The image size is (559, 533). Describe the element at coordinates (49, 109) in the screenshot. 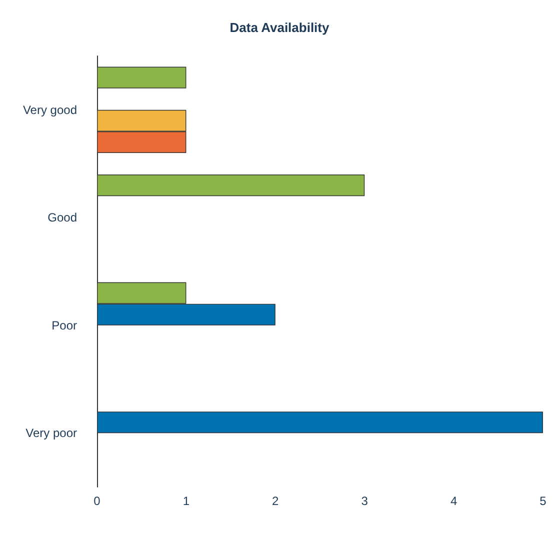

I see `y-tick-label: Very good` at that location.